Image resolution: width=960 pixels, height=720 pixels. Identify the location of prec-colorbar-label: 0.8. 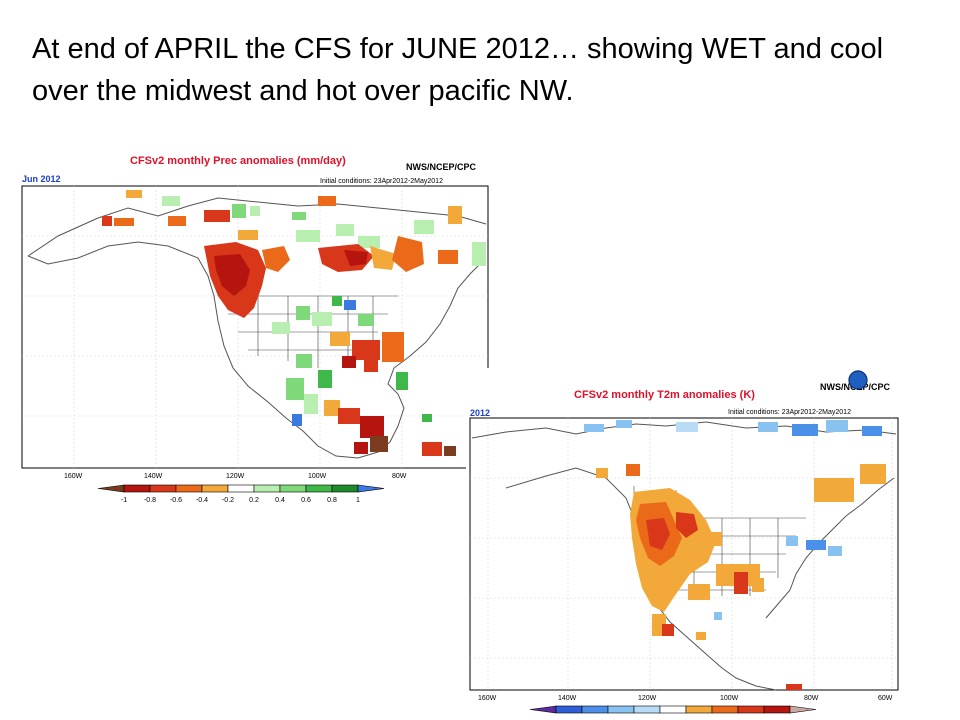
(332, 500).